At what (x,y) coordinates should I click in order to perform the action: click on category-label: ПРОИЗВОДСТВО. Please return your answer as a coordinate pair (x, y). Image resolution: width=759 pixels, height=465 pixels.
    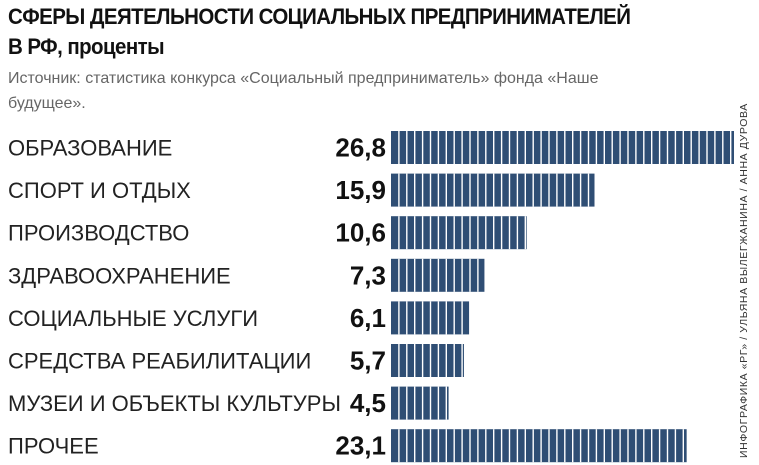
    Looking at the image, I should click on (98, 233).